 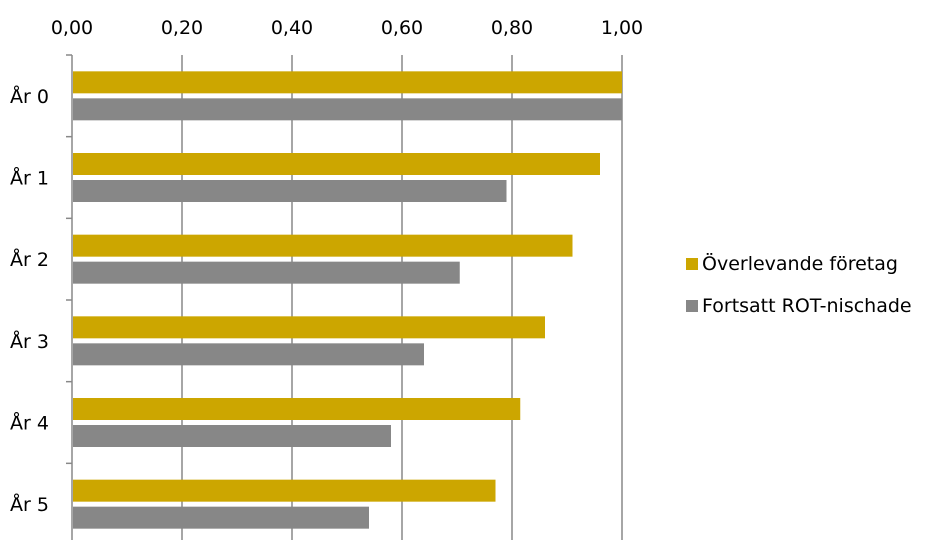 What do you see at coordinates (292, 28) in the screenshot?
I see `x-tick-label: 0,40` at bounding box center [292, 28].